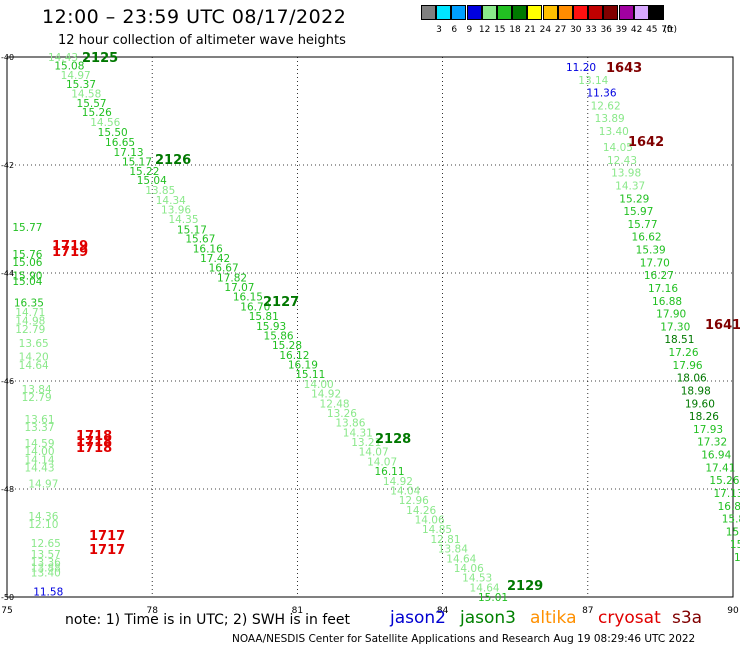 The width and height of the screenshot is (740, 650). What do you see at coordinates (525, 586) in the screenshot?
I see `pass-time-label: 2129` at bounding box center [525, 586].